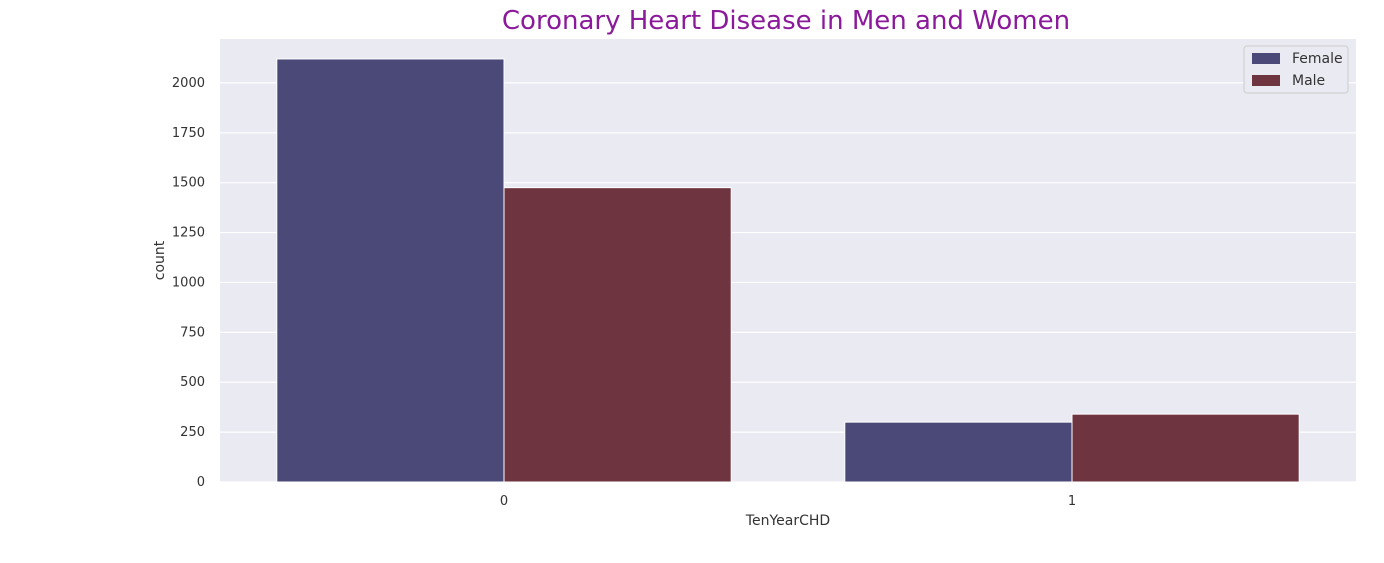 Image resolution: width=1384 pixels, height=563 pixels. I want to click on y-tick-label: 1250, so click(188, 233).